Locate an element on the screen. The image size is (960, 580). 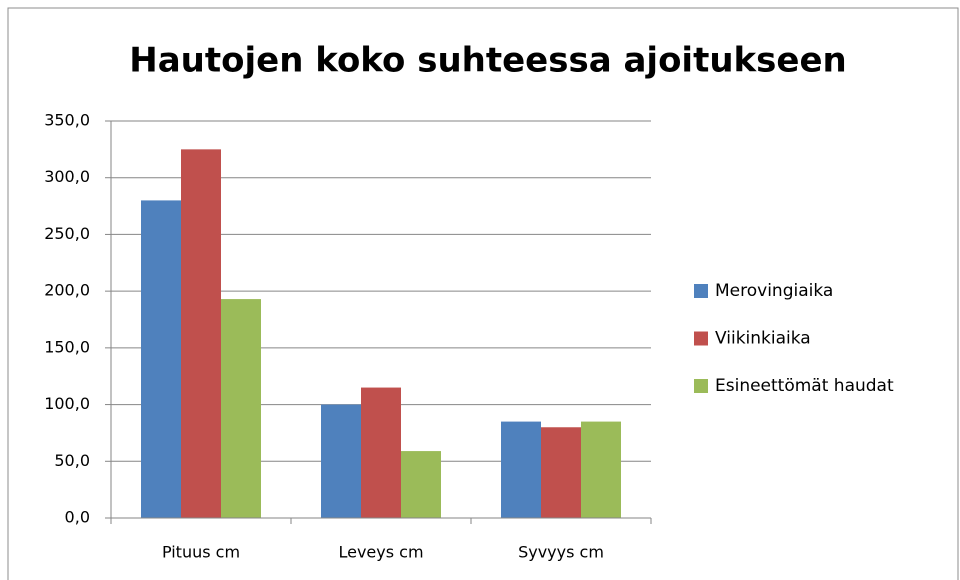
y-tick-label: 350,0 is located at coordinates (67, 120).